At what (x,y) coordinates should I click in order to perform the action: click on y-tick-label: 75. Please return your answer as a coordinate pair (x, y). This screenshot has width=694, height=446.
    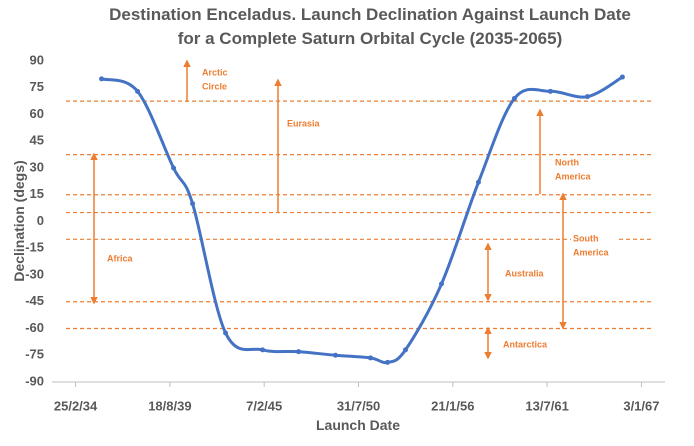
    Looking at the image, I should click on (37, 86).